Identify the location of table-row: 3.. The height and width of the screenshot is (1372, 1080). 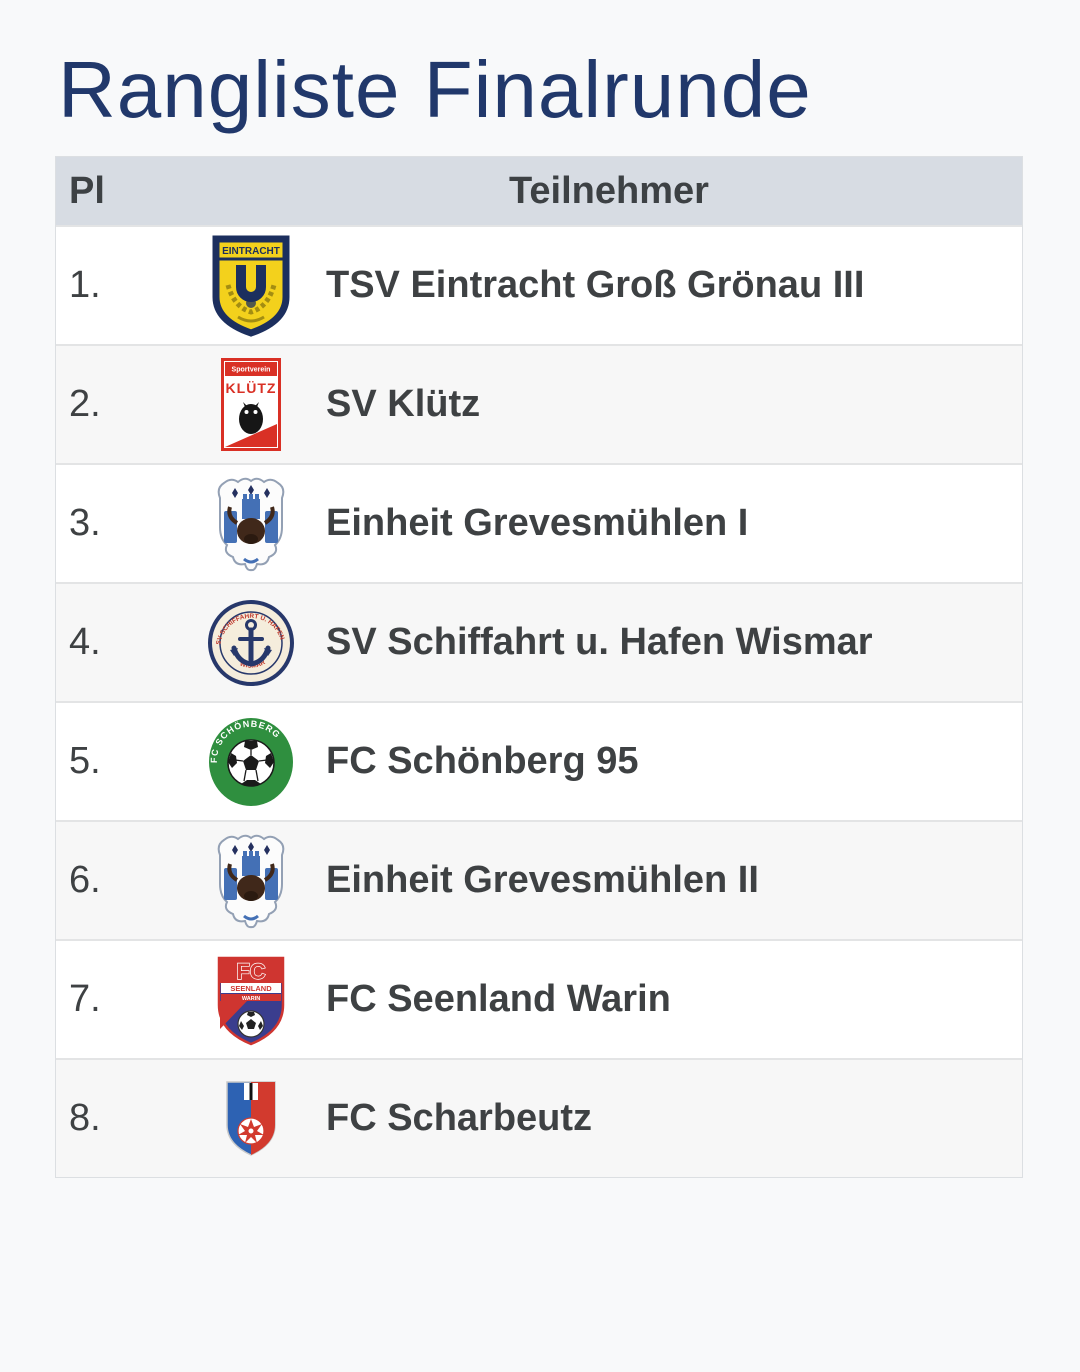
(539, 522).